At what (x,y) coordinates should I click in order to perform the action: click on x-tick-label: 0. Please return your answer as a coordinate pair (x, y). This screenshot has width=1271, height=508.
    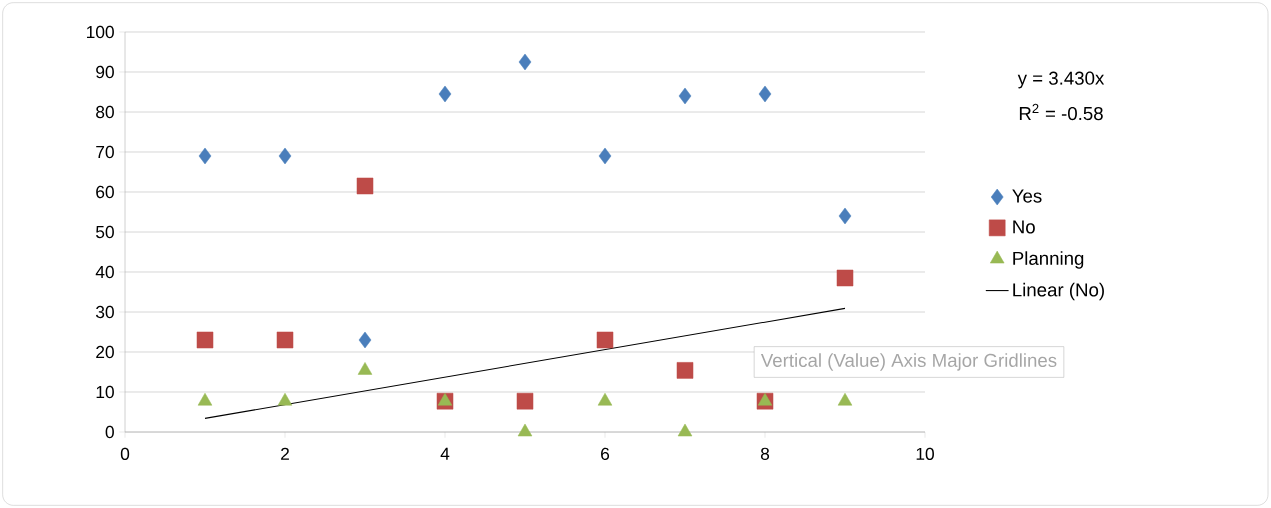
    Looking at the image, I should click on (125, 453).